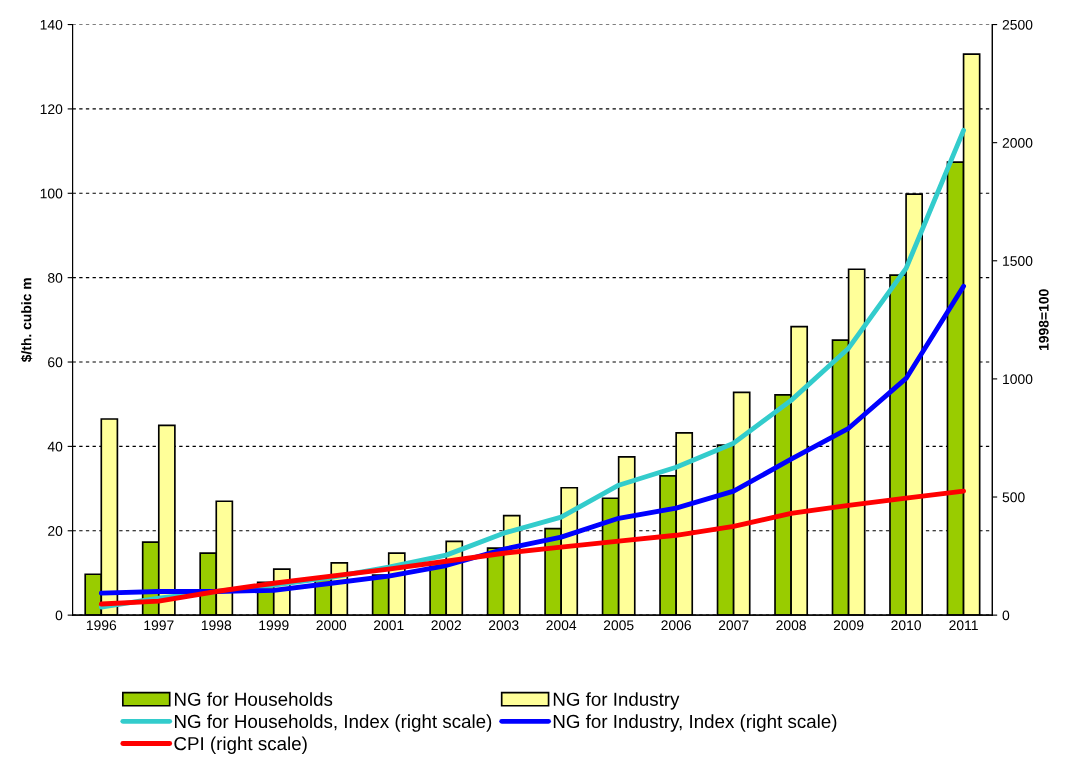 The image size is (1067, 767). Describe the element at coordinates (26, 320) in the screenshot. I see `y-axis-title: $/th. cubic m` at that location.